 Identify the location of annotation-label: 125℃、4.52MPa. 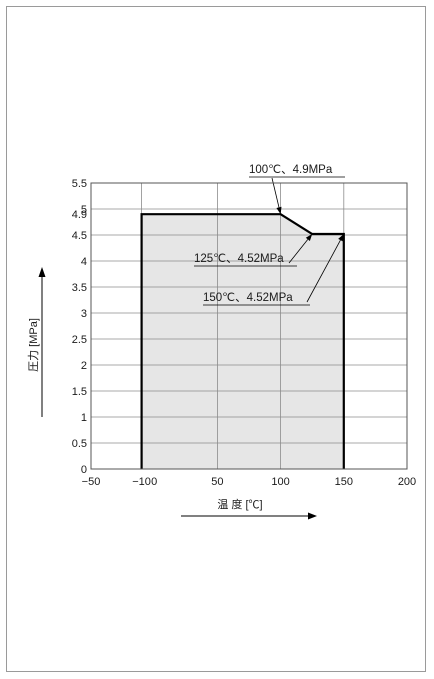
(239, 259).